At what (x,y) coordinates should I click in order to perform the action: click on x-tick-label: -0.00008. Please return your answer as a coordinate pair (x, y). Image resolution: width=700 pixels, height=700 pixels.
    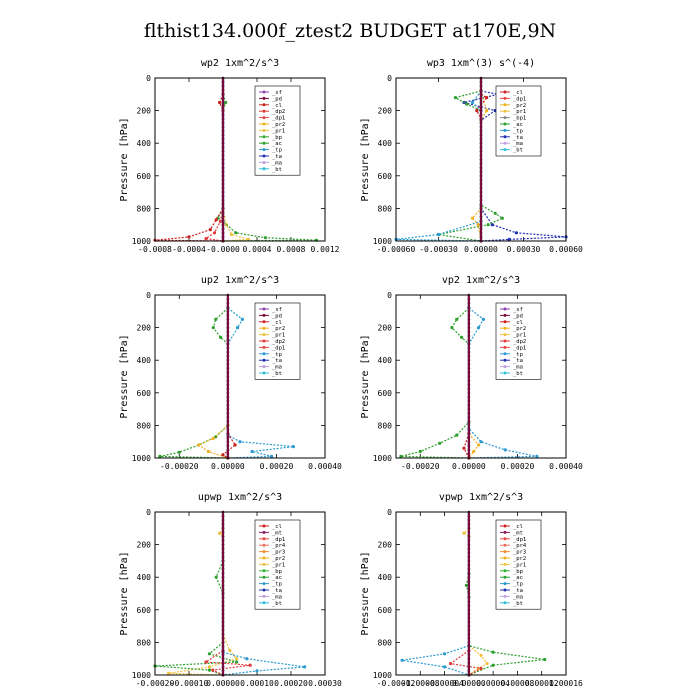
    Looking at the image, I should click on (420, 683).